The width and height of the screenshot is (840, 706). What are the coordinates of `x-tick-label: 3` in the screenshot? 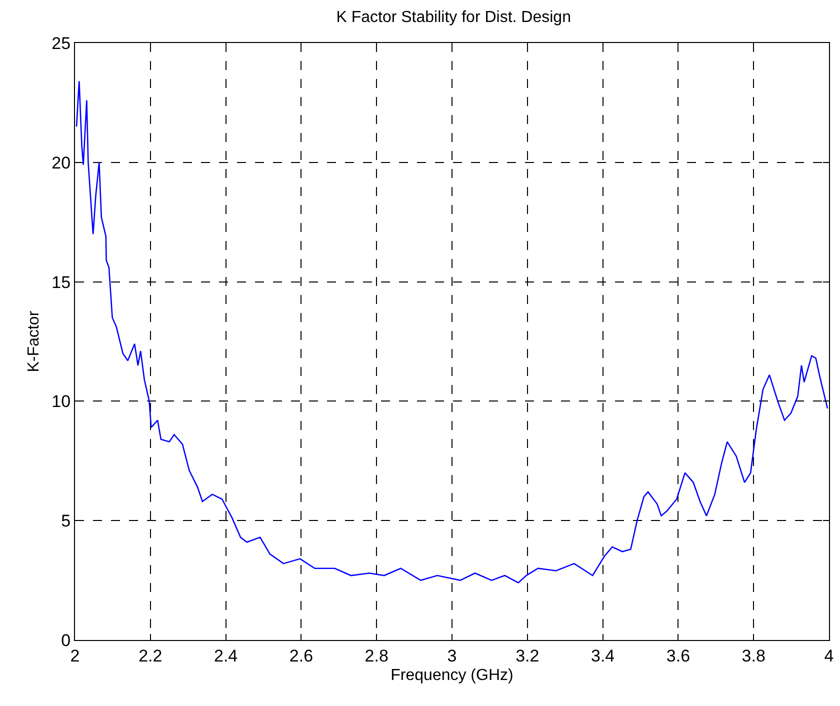 It's located at (452, 656).